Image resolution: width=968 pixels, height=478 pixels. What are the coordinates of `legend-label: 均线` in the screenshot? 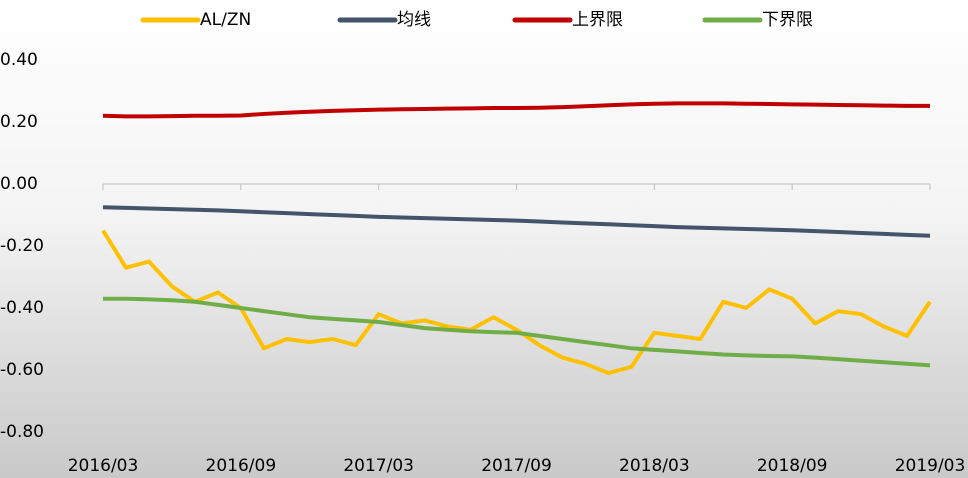 It's located at (414, 20).